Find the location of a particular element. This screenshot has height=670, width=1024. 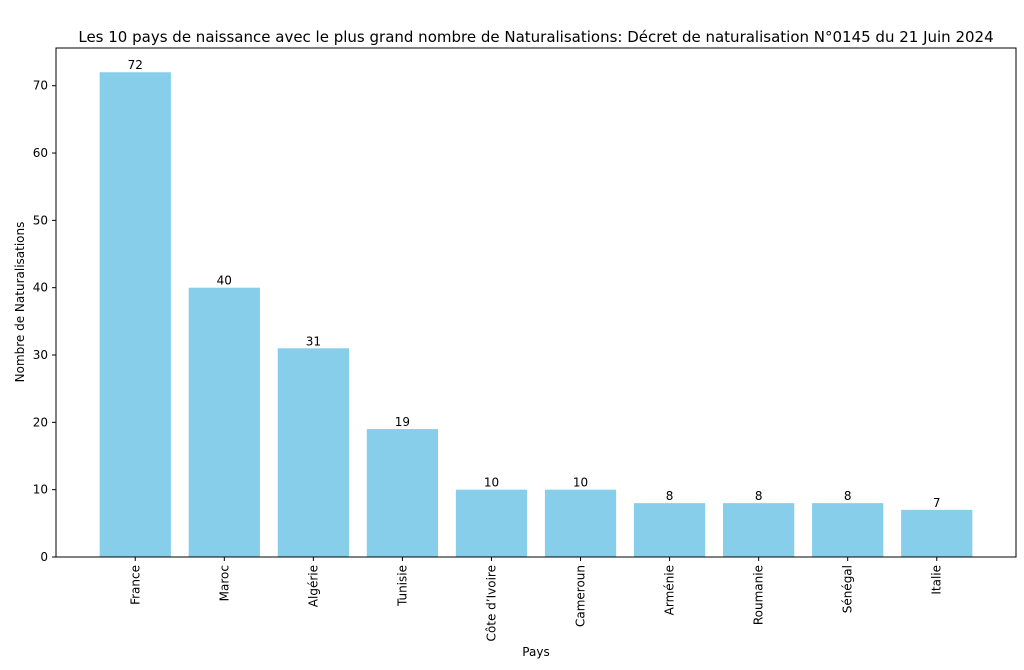

x-tick-label: Roumanie is located at coordinates (759, 595).